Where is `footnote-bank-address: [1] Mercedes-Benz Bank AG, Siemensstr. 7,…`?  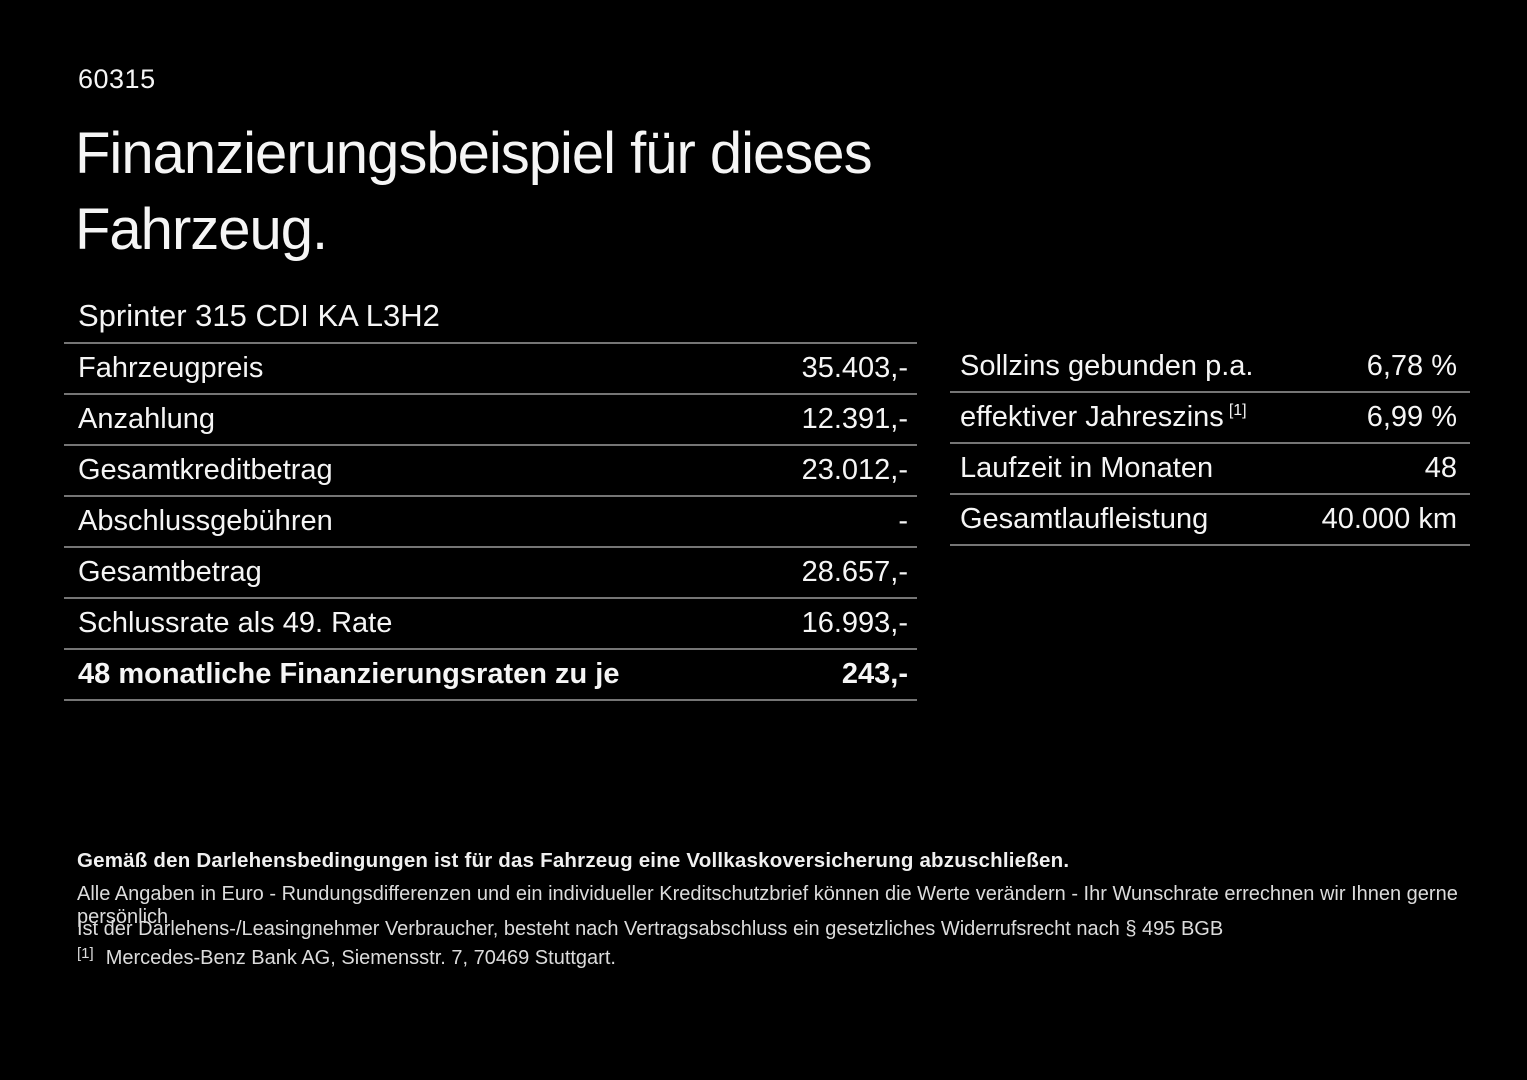 footnote-bank-address: [1] Mercedes-Benz Bank AG, Siemensstr. 7,… is located at coordinates (346, 957).